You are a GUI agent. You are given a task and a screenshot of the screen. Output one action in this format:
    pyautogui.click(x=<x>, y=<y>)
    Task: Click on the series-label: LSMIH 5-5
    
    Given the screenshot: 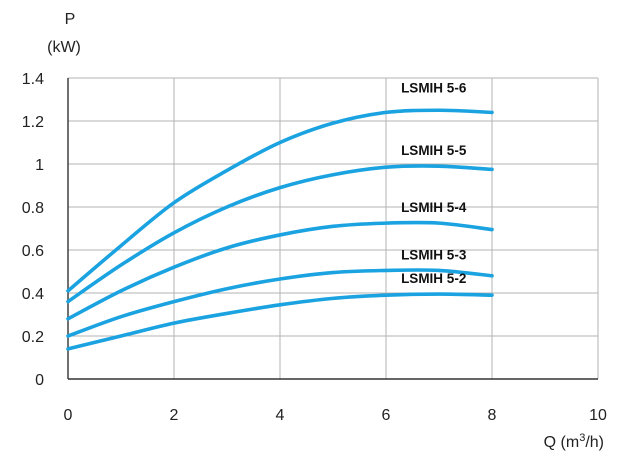 What is the action you would take?
    pyautogui.click(x=434, y=150)
    